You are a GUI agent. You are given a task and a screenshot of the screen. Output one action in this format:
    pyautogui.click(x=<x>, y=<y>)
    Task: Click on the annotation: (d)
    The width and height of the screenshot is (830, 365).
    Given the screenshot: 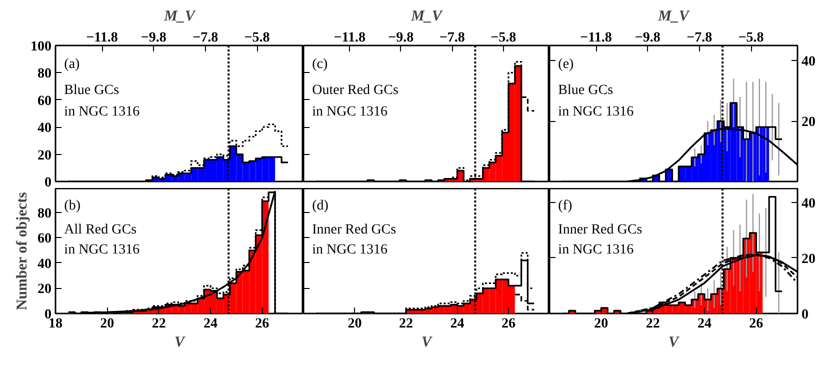 What is the action you would take?
    pyautogui.click(x=320, y=206)
    